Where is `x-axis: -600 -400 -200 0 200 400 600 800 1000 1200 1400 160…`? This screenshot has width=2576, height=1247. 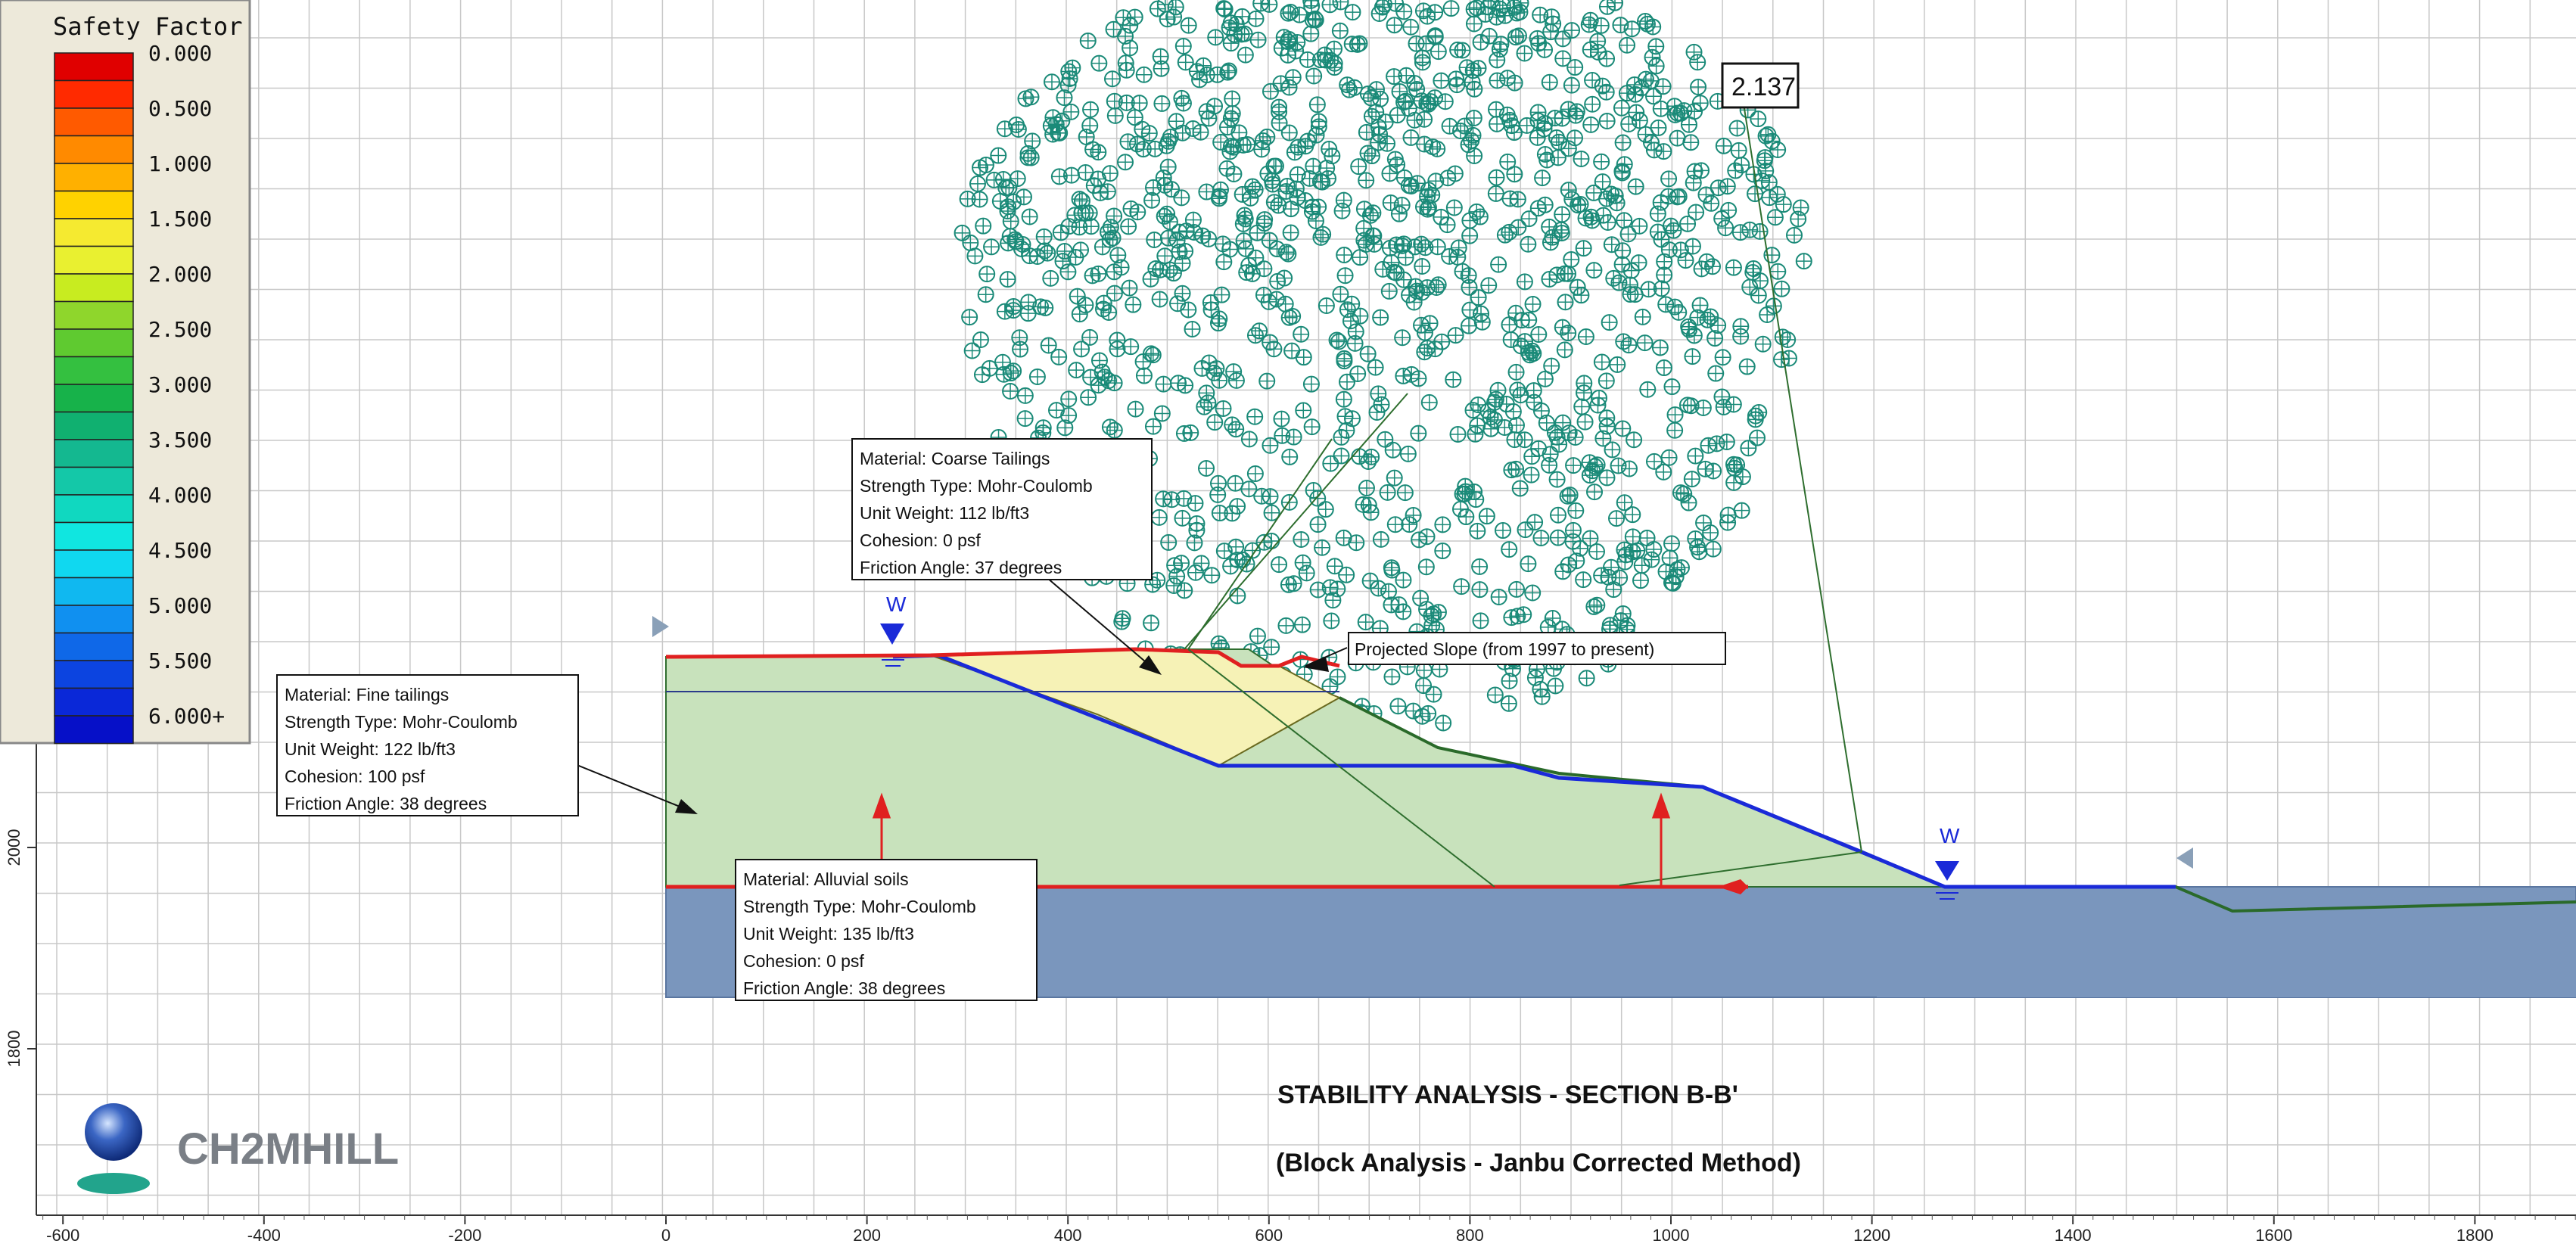 x-axis: -600 -400 -200 0 200 400 600 800 1000 1200 1400 160… is located at coordinates (1306, 1229).